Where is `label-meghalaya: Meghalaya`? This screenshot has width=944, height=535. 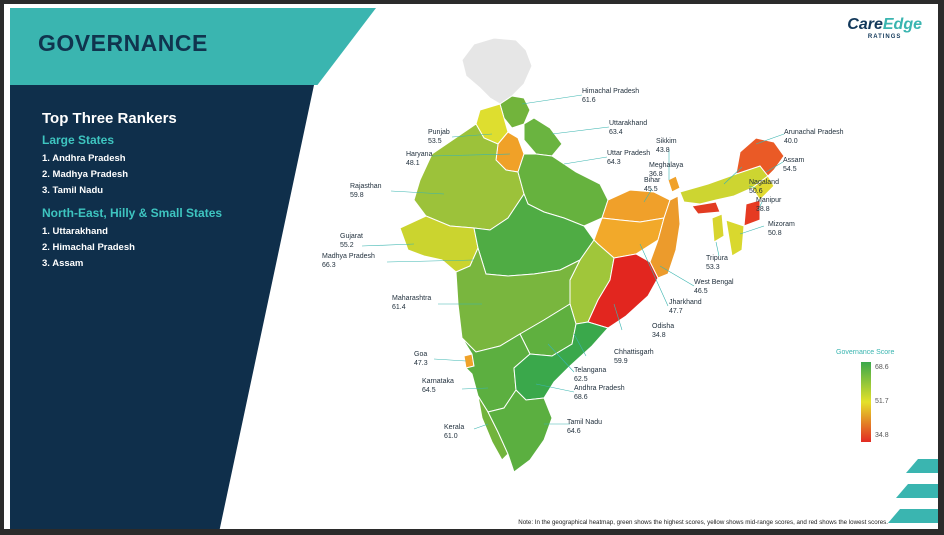
label-meghalaya: Meghalaya is located at coordinates (666, 165).